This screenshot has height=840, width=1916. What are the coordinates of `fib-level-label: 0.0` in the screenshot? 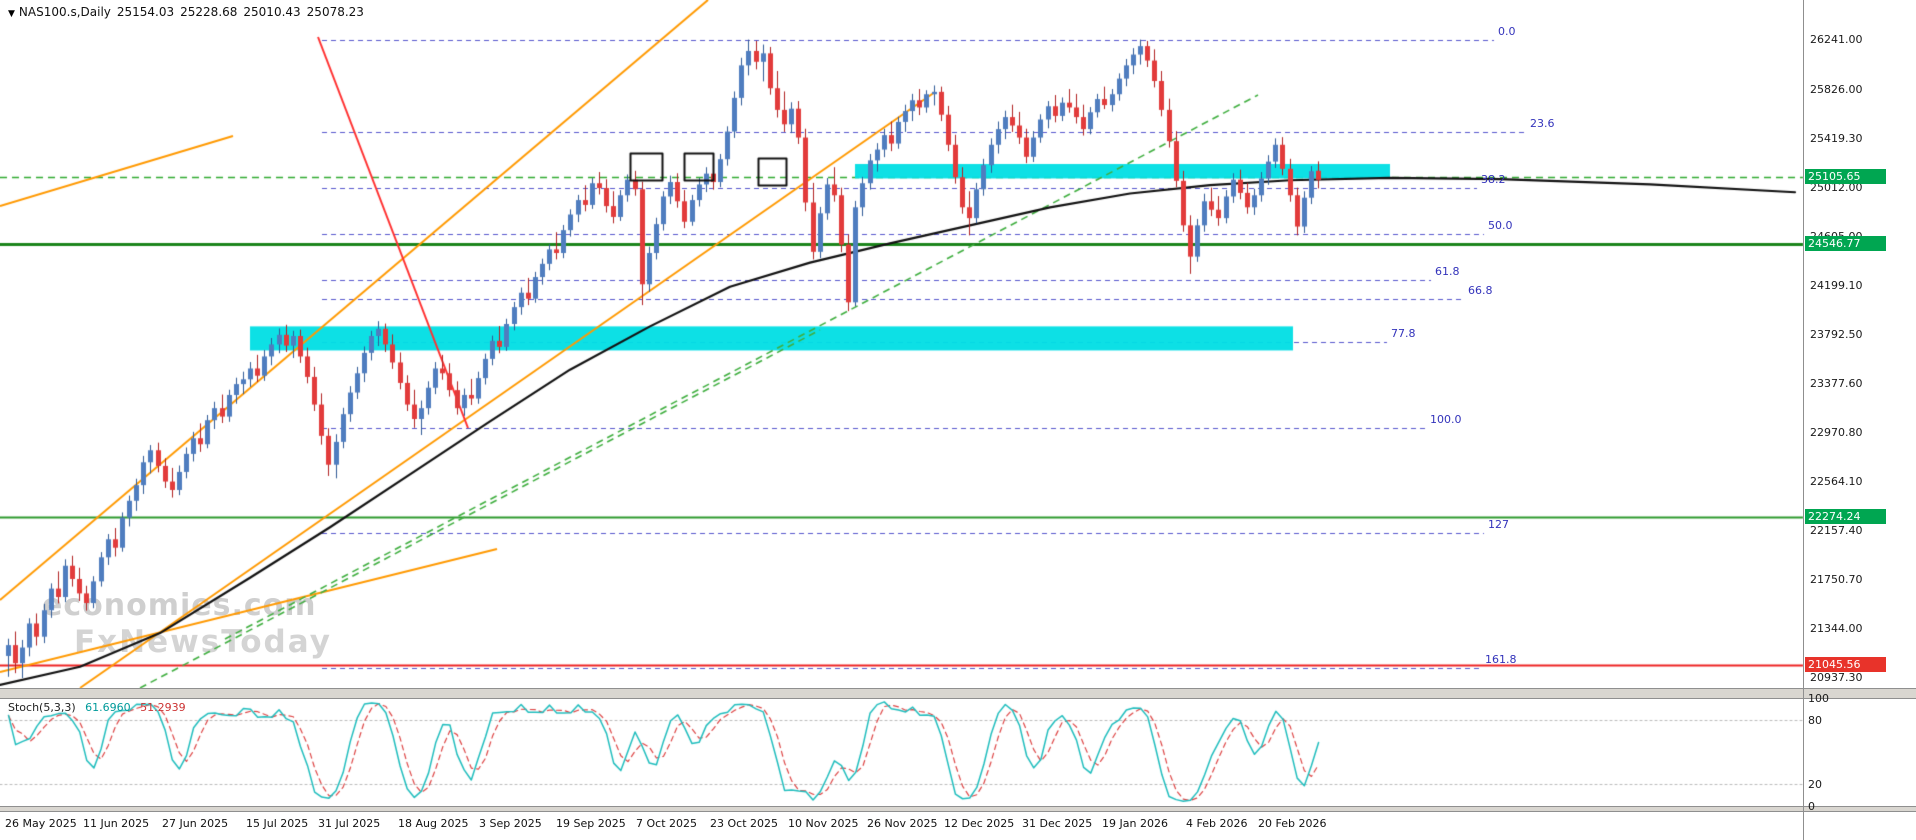 It's located at (1507, 31).